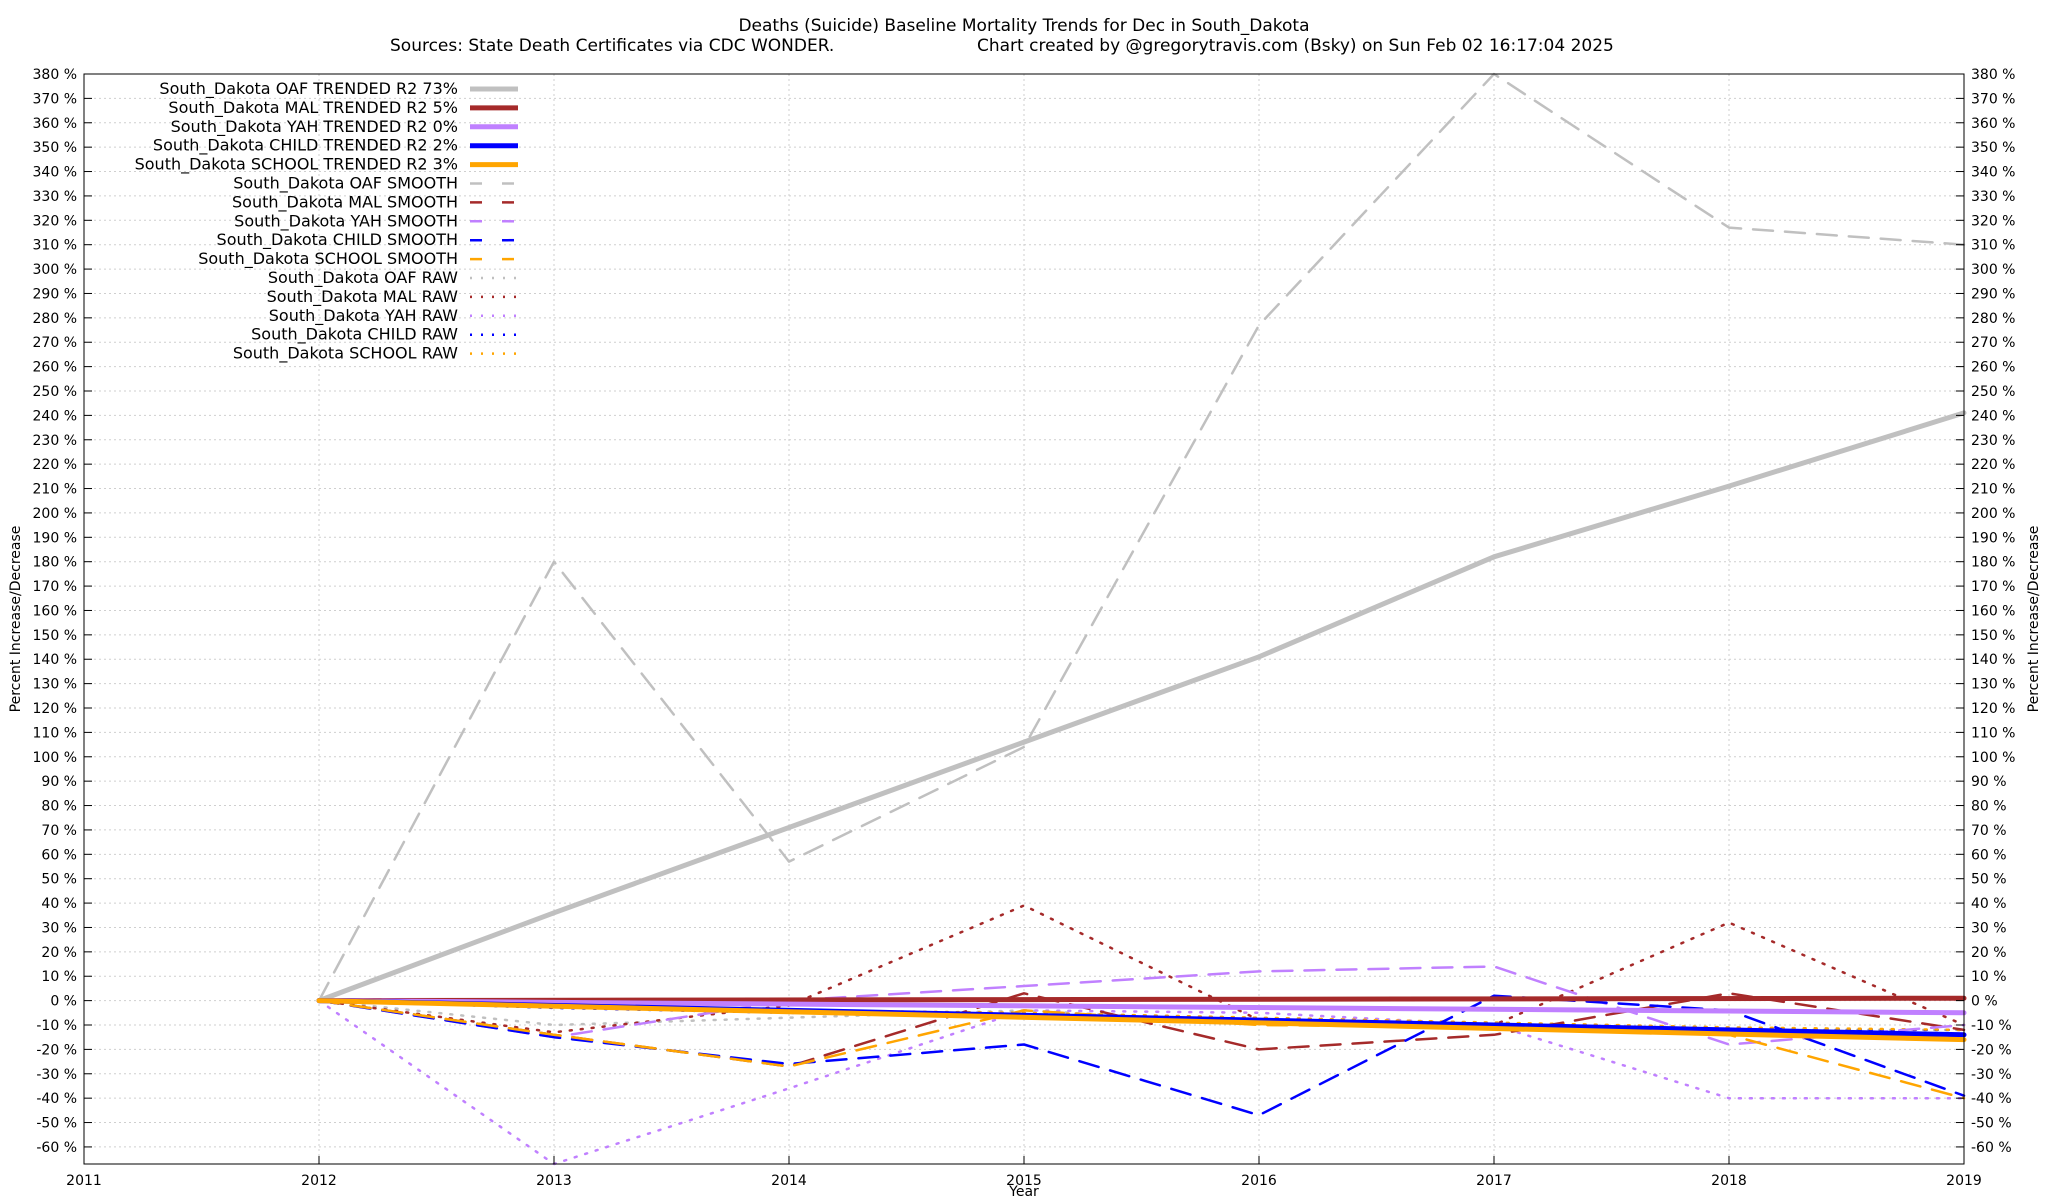 The image size is (2048, 1200). Describe the element at coordinates (1993, 197) in the screenshot. I see `y2-tick-label: 330 %` at that location.